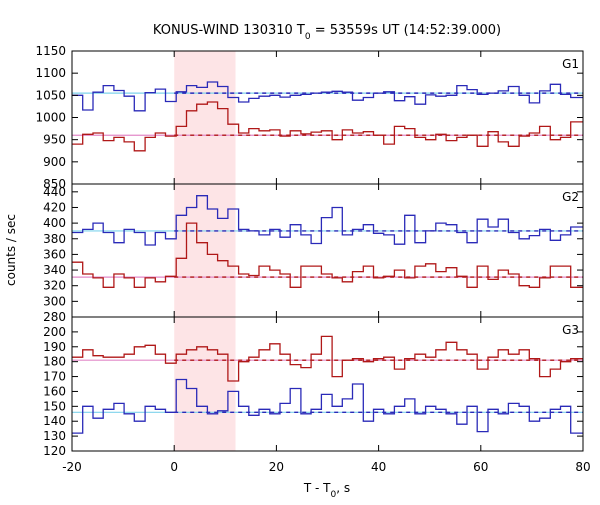  What do you see at coordinates (205, 117) in the screenshot?
I see `shaded-interval-g1` at bounding box center [205, 117].